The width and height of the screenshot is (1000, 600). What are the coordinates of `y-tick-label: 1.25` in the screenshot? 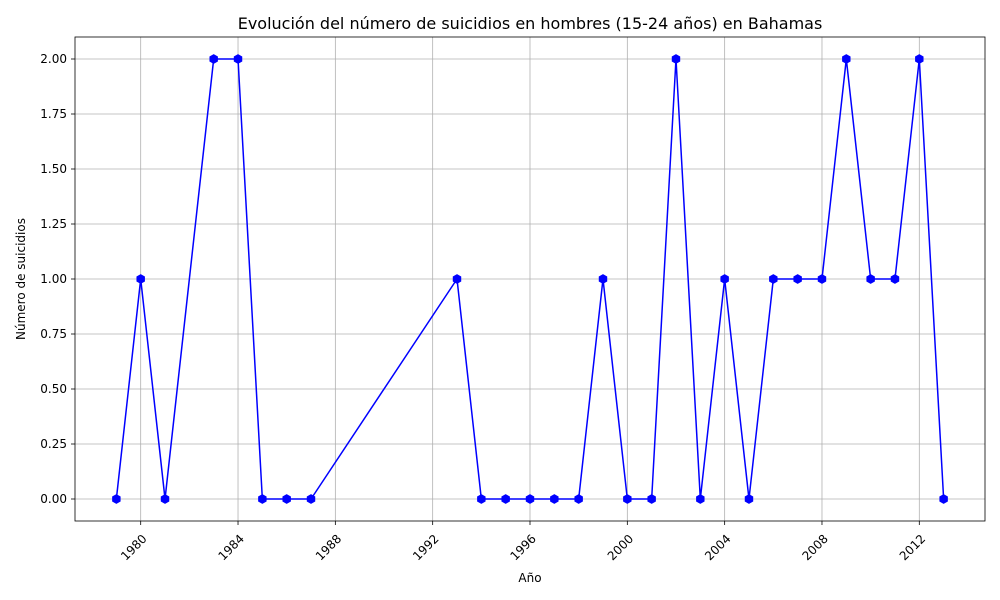 It's located at (53, 224).